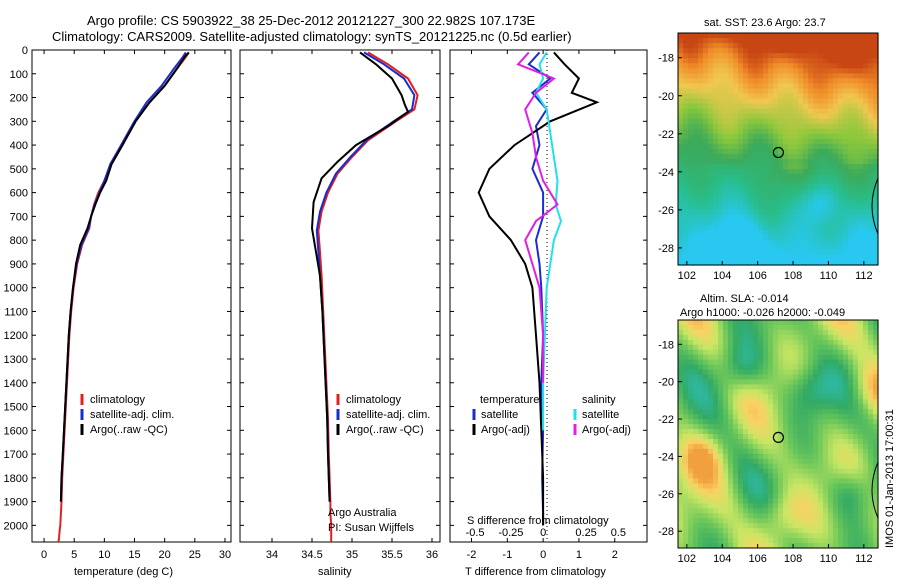 Image resolution: width=900 pixels, height=585 pixels. Describe the element at coordinates (768, 452) in the screenshot. I see `sla-map-ticks: 102 104 106 108 110 112-18-20-22-24-26-28` at that location.